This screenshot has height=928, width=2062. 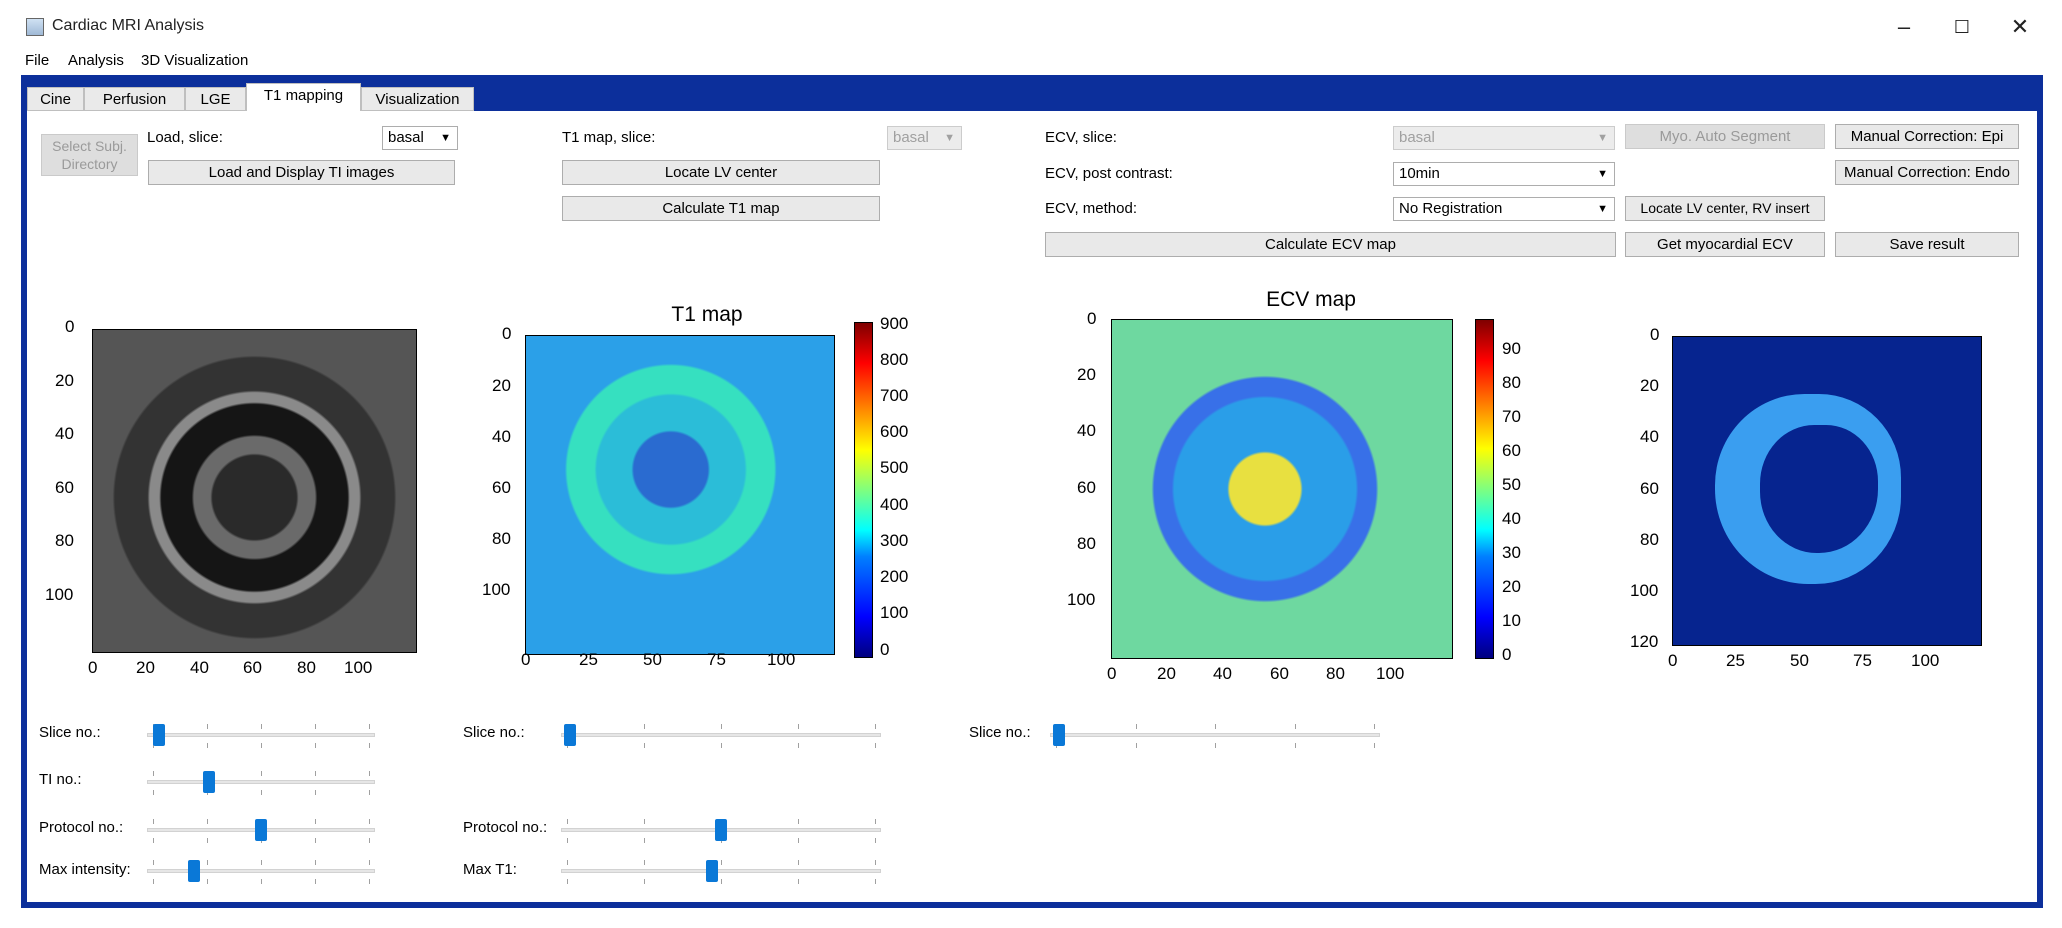 I want to click on ecv-ytick: 20, so click(x=1086, y=374).